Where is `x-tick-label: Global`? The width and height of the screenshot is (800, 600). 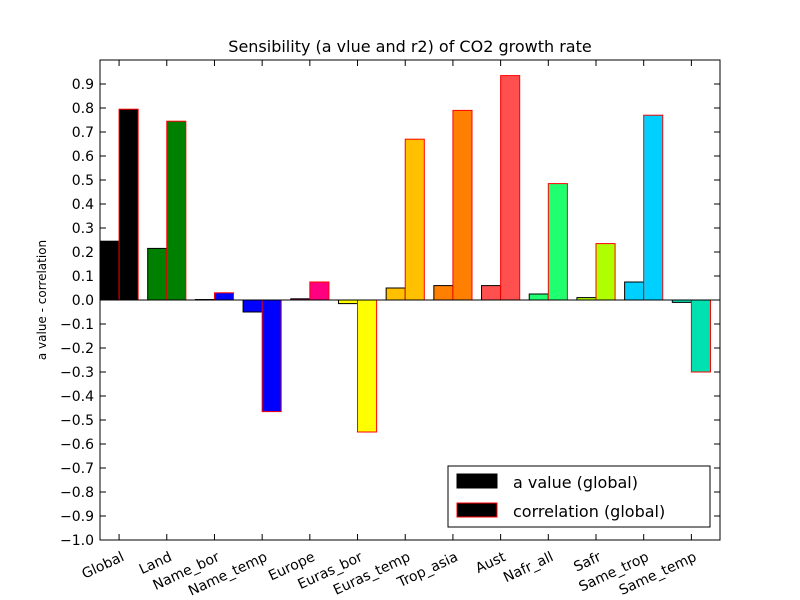
x-tick-label: Global is located at coordinates (103, 565).